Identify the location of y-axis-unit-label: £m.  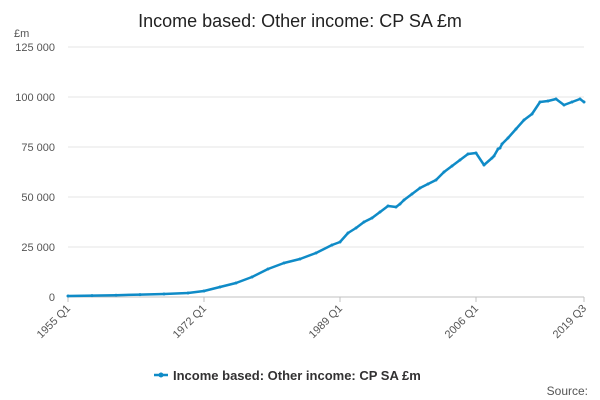
(21, 34).